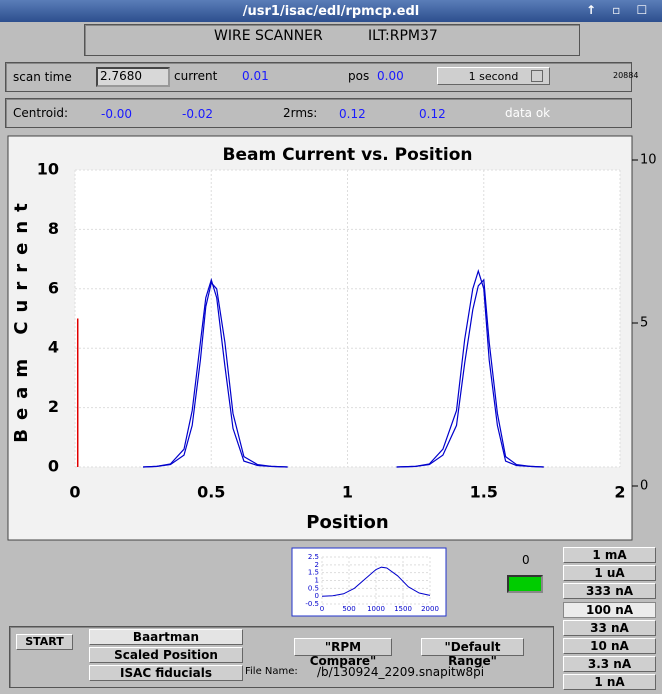  What do you see at coordinates (53, 347) in the screenshot?
I see `y-tick-label: 4` at bounding box center [53, 347].